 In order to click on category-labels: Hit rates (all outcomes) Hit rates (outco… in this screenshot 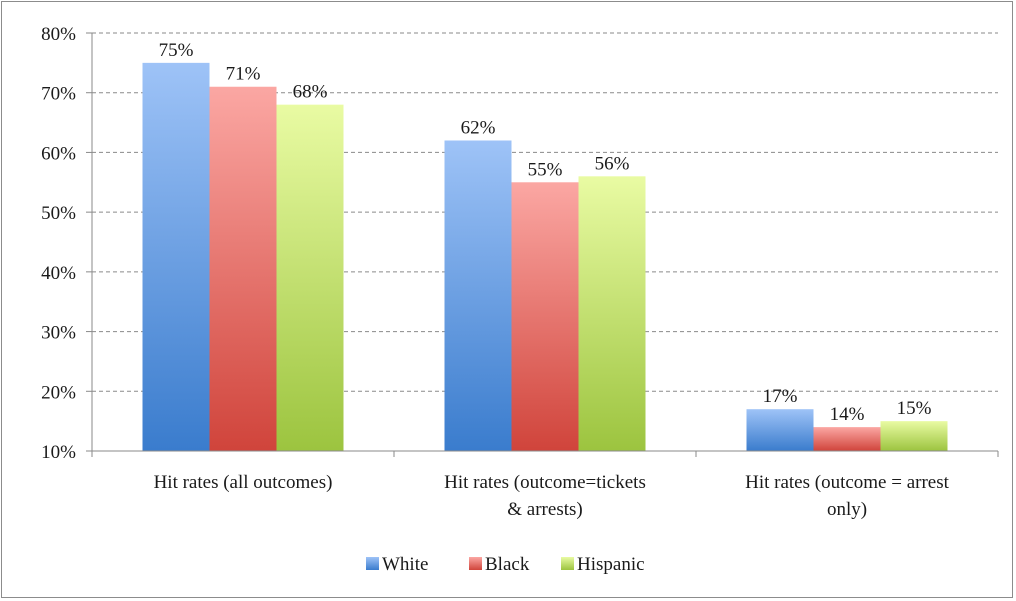, I will do `click(552, 496)`.